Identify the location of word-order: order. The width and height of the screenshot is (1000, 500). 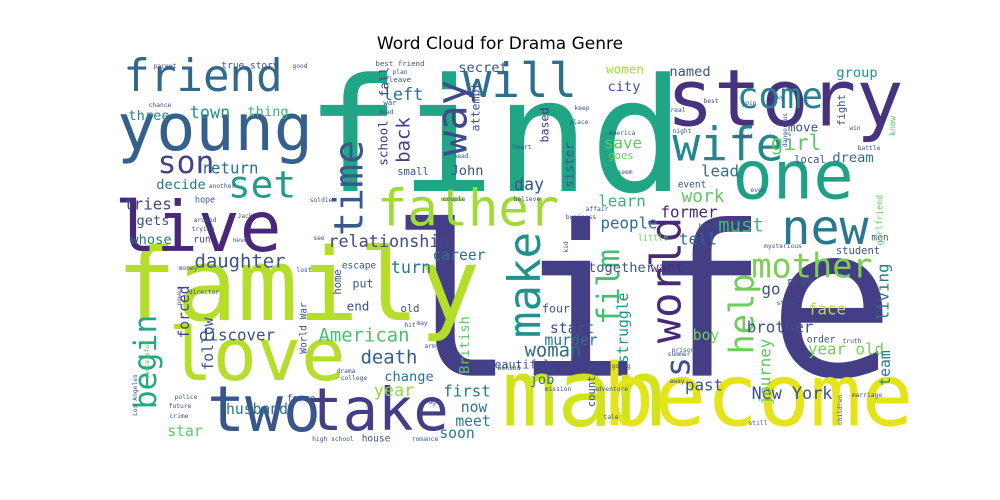
(821, 340).